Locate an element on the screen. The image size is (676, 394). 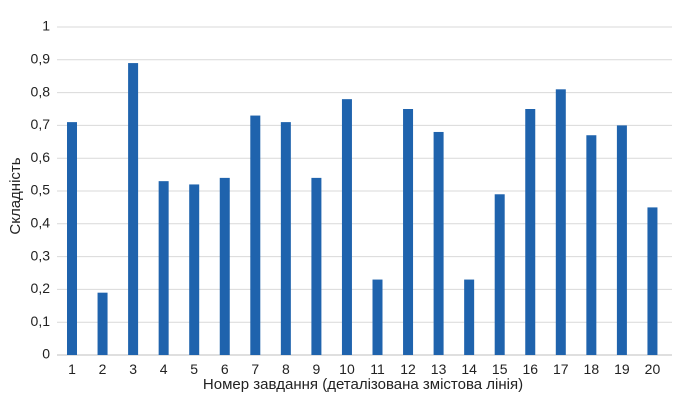
x-tick-label: 12 is located at coordinates (408, 369).